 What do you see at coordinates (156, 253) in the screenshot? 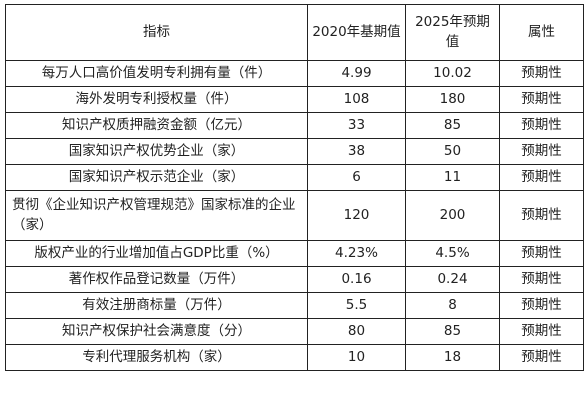
I see `indicator-cell: 版权产业的行业增加值占GDP比重（%）` at bounding box center [156, 253].